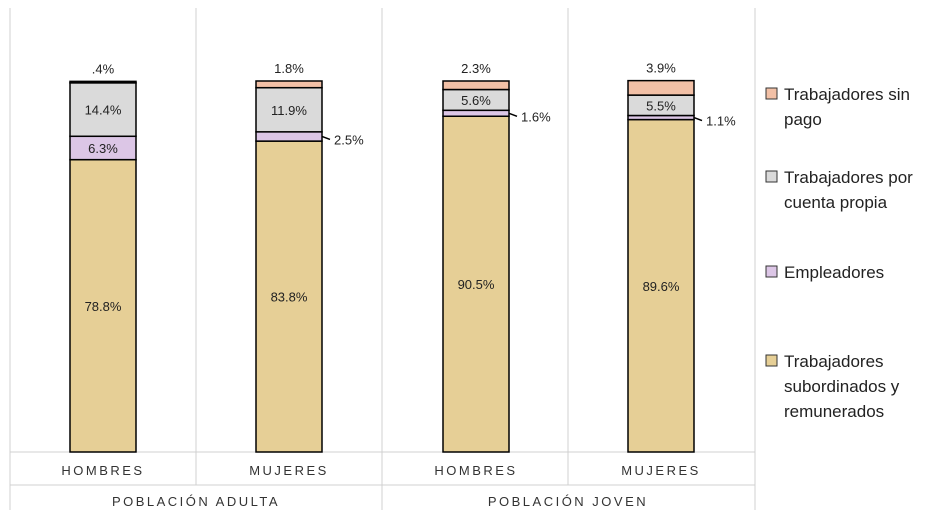 Image resolution: width=932 pixels, height=514 pixels. I want to click on data-label: 6.3%, so click(103, 148).